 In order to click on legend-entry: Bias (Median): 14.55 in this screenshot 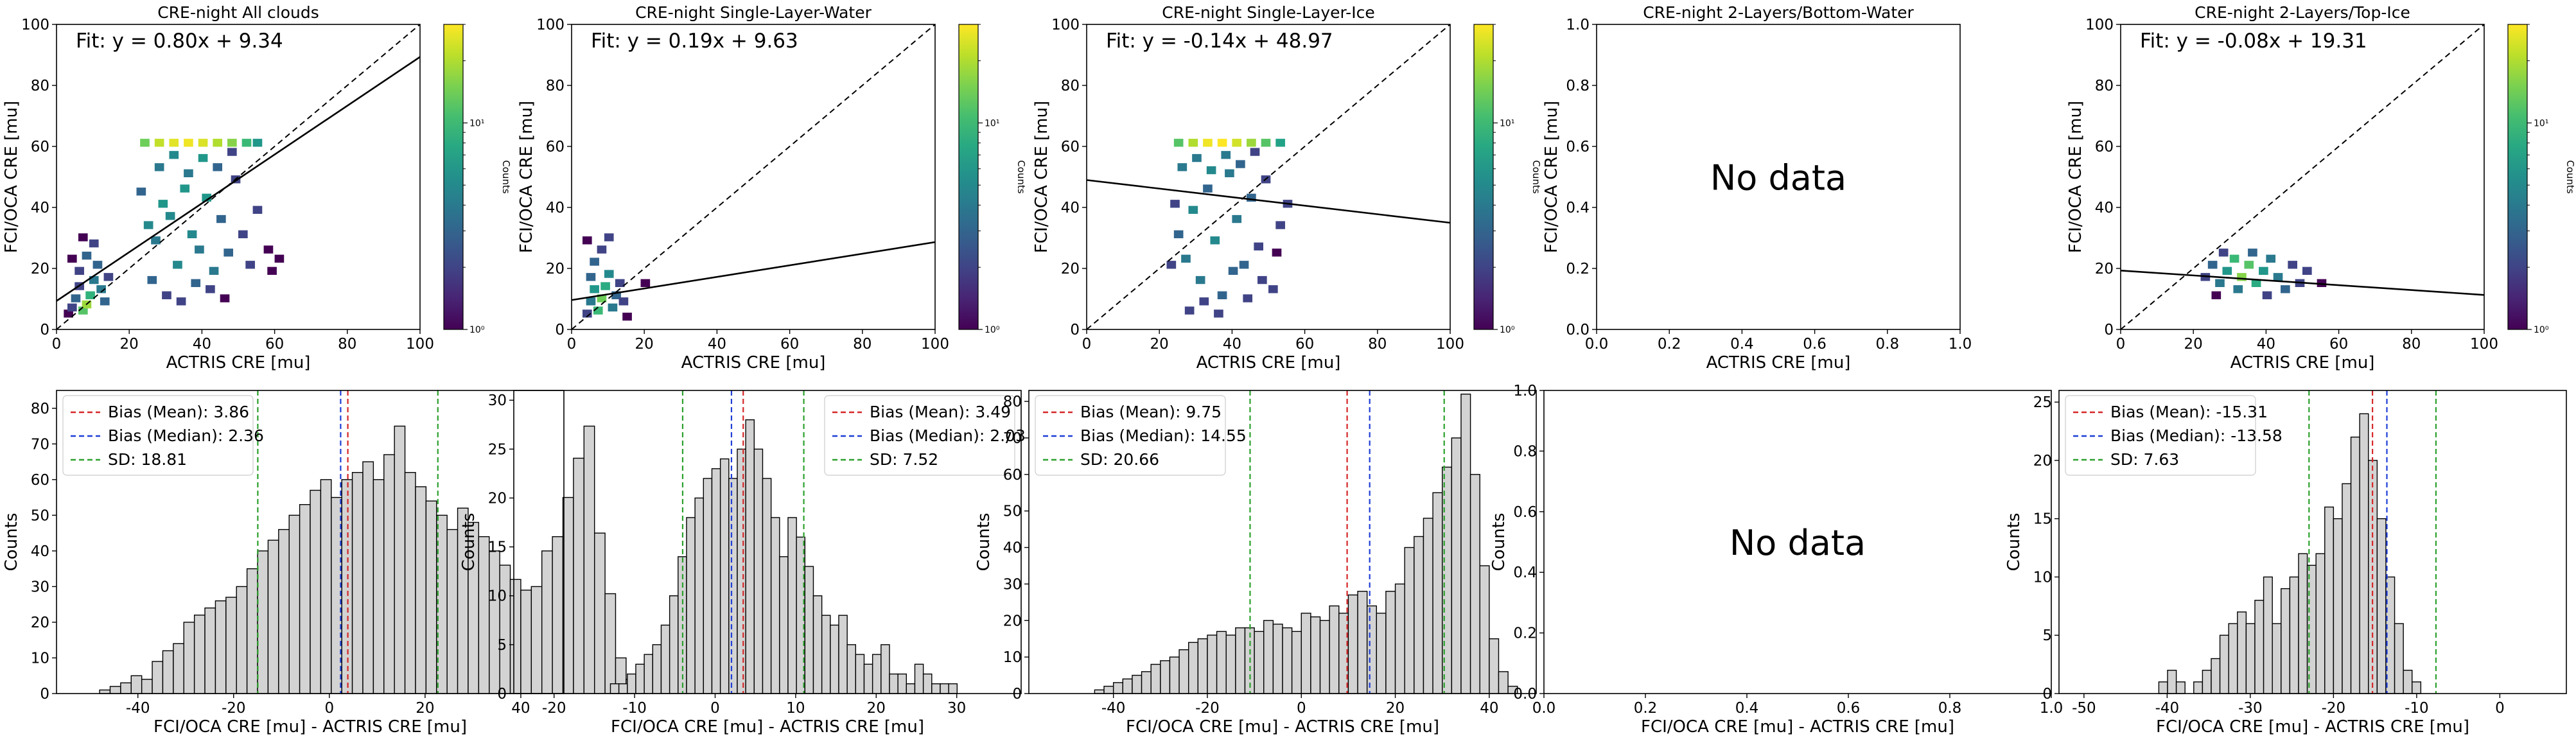, I will do `click(1163, 436)`.